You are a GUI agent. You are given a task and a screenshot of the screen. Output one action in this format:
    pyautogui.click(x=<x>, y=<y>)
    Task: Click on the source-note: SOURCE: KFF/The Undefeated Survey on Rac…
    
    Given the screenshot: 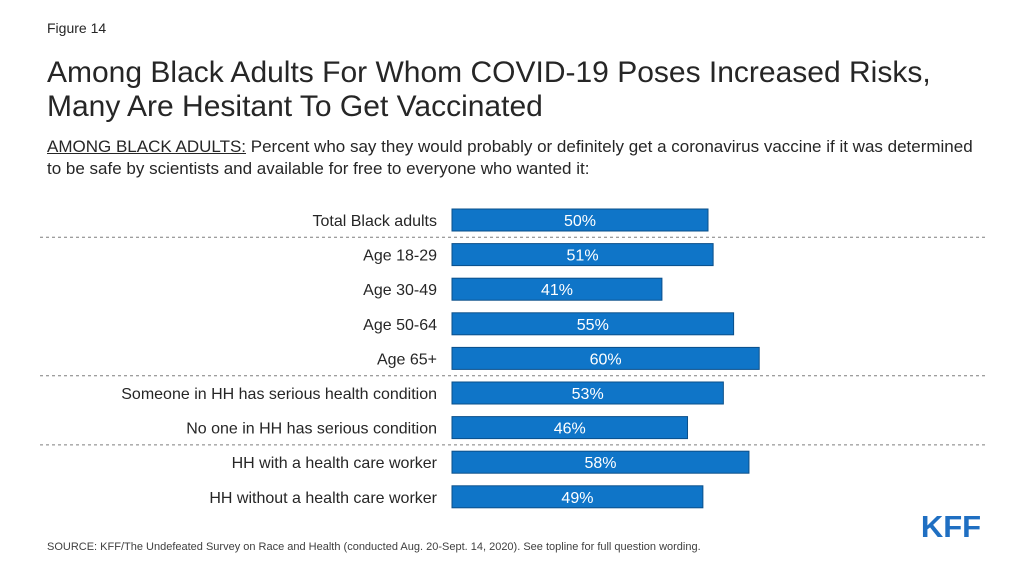 What is the action you would take?
    pyautogui.click(x=374, y=547)
    